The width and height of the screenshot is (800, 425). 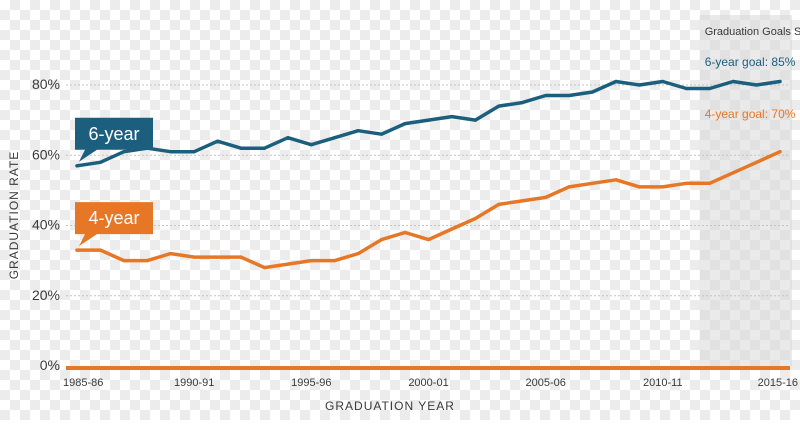 What do you see at coordinates (311, 383) in the screenshot?
I see `x-tick-label: 1995-96` at bounding box center [311, 383].